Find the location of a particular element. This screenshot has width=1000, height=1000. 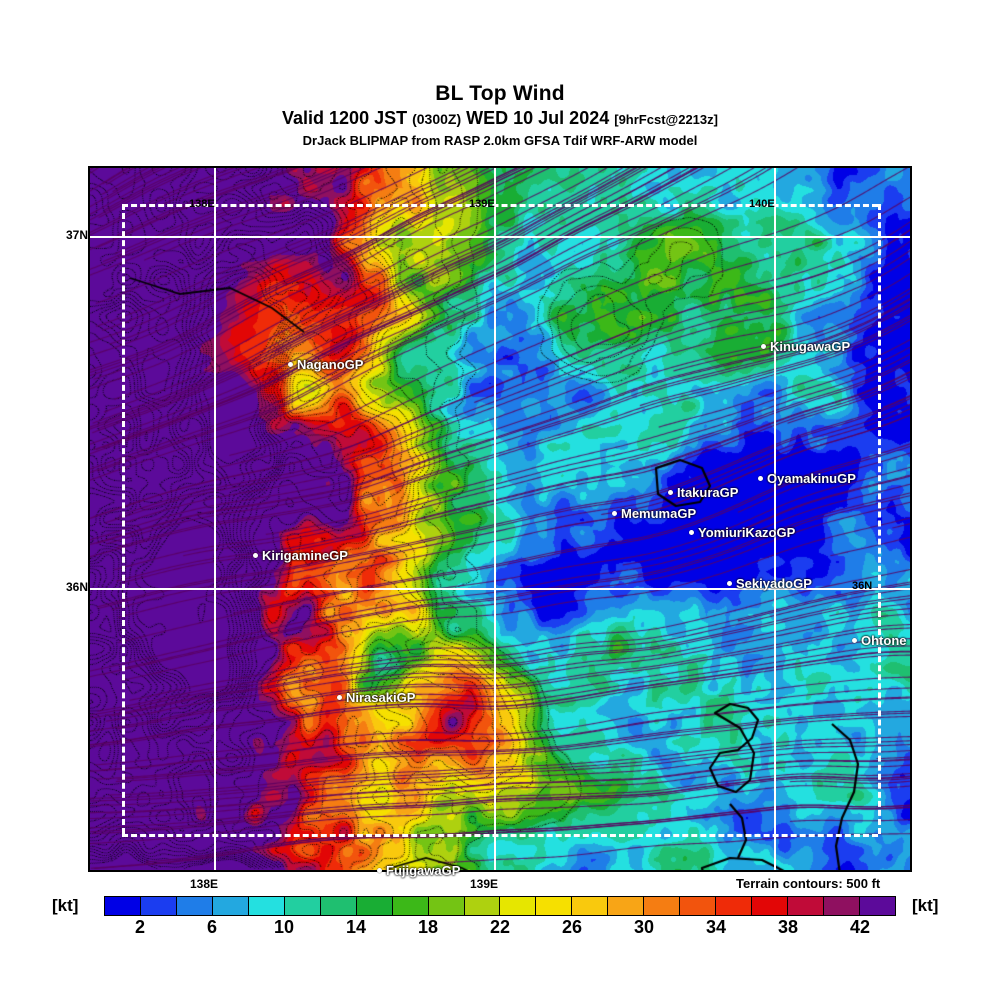

station-name: MemumaGP is located at coordinates (659, 513).